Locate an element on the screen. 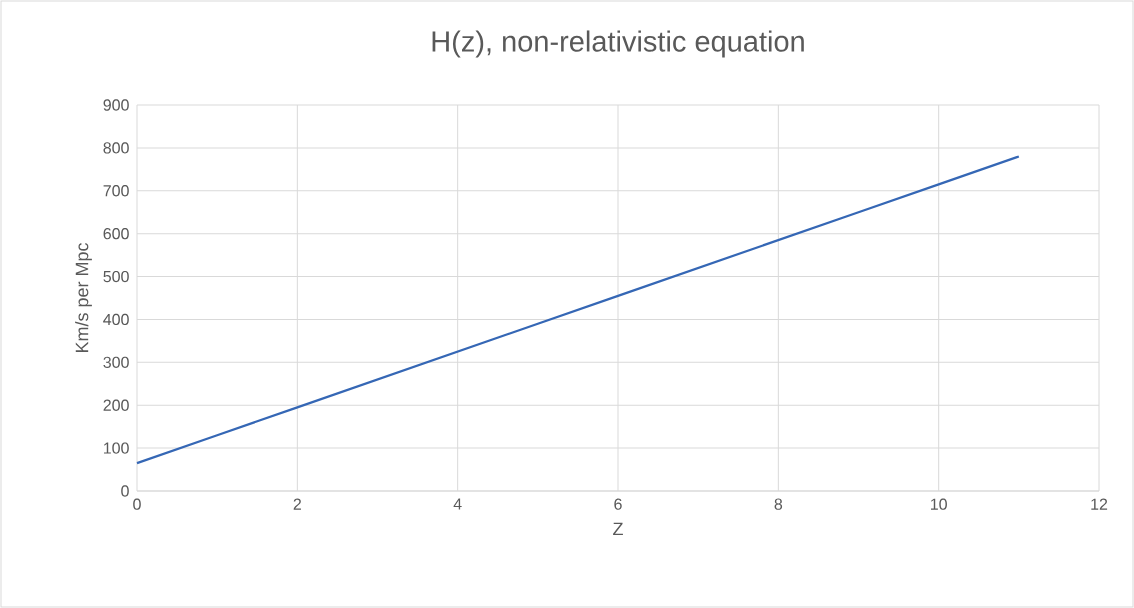  y-tick-label: 600 is located at coordinates (116, 234).